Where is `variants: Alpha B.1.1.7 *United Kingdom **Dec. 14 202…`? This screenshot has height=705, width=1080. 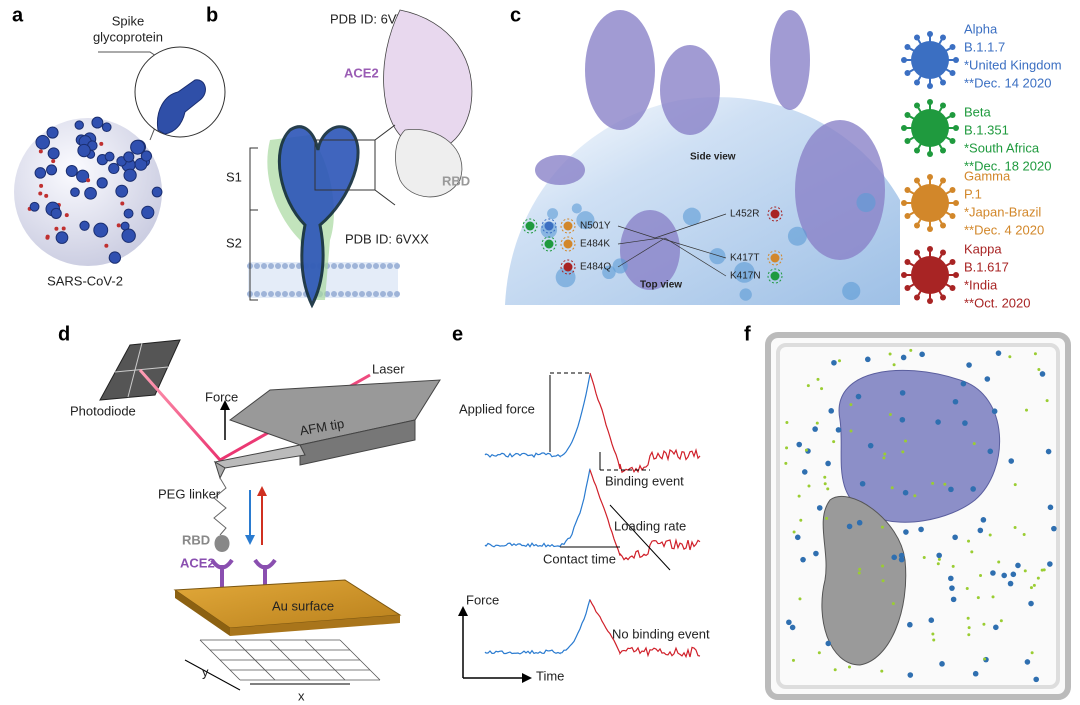 variants: Alpha B.1.1.7 *United Kingdom **Dec. 14 202… is located at coordinates (981, 165).